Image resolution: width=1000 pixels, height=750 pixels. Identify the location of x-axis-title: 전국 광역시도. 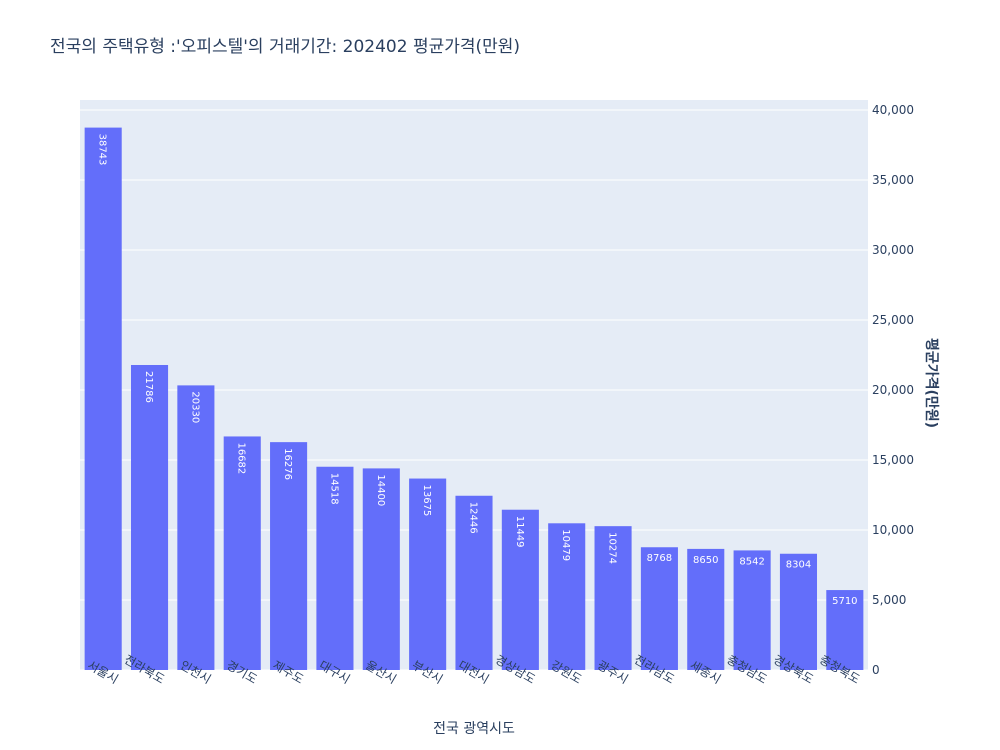
(474, 729).